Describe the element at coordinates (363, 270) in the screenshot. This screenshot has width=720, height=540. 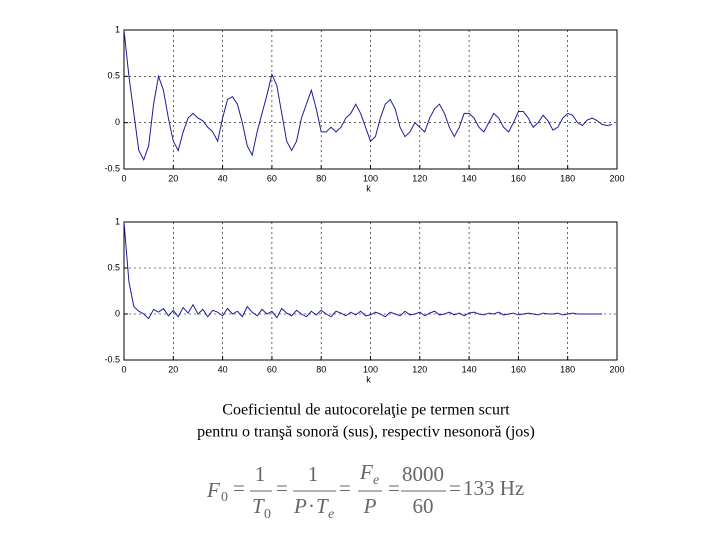
I see `data-line` at that location.